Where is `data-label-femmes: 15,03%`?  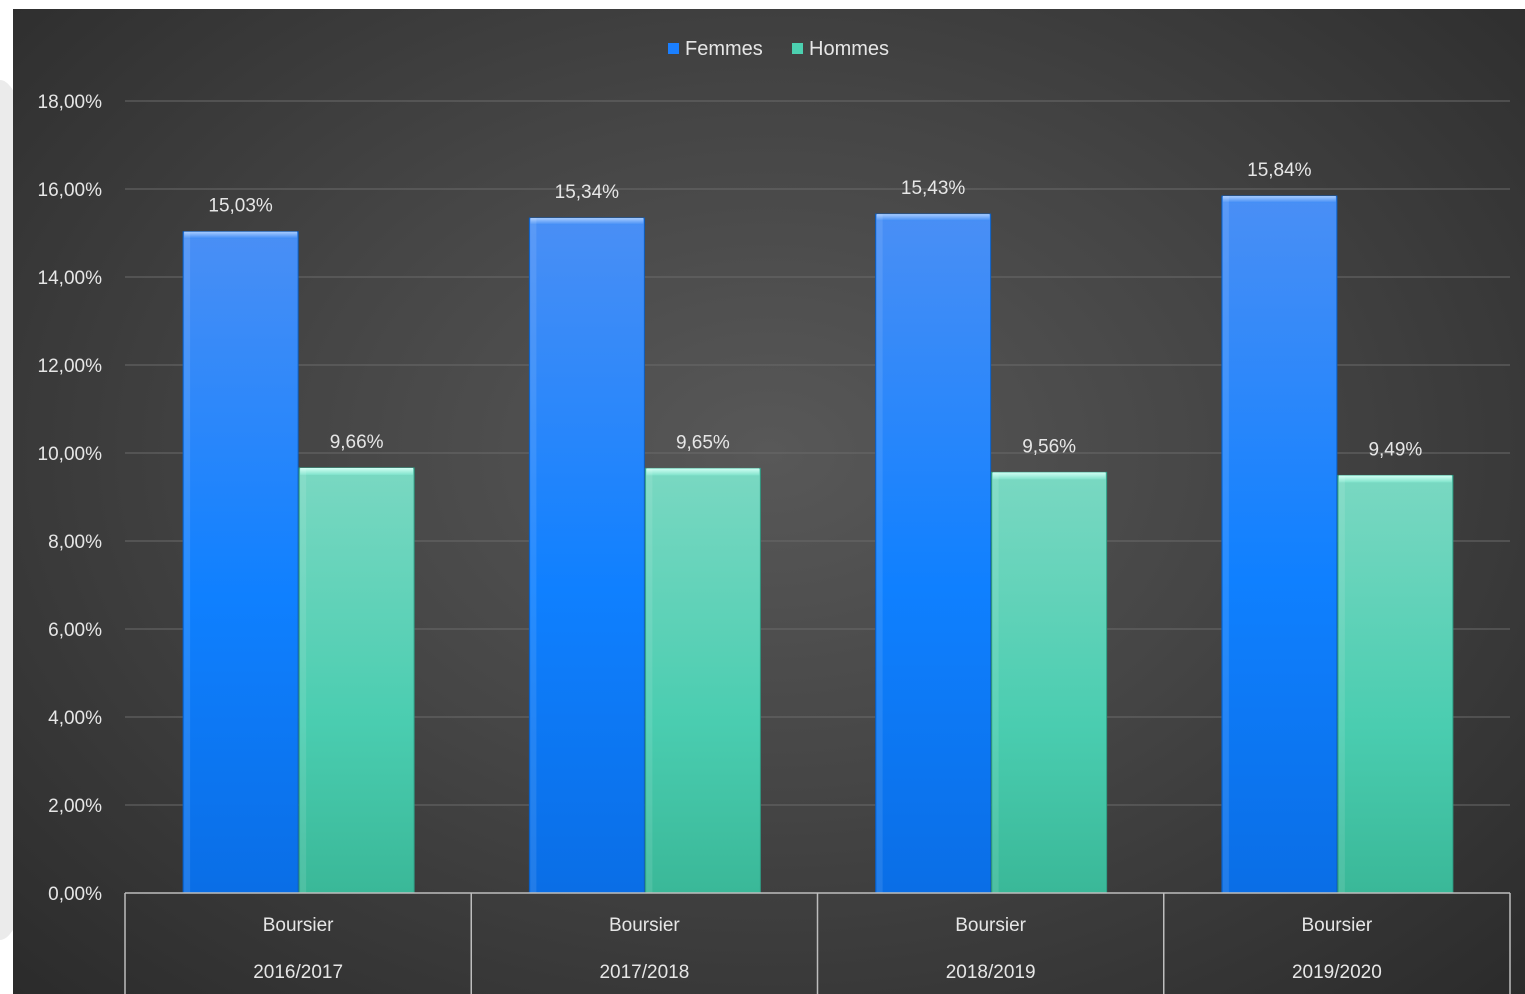 data-label-femmes: 15,03% is located at coordinates (240, 206).